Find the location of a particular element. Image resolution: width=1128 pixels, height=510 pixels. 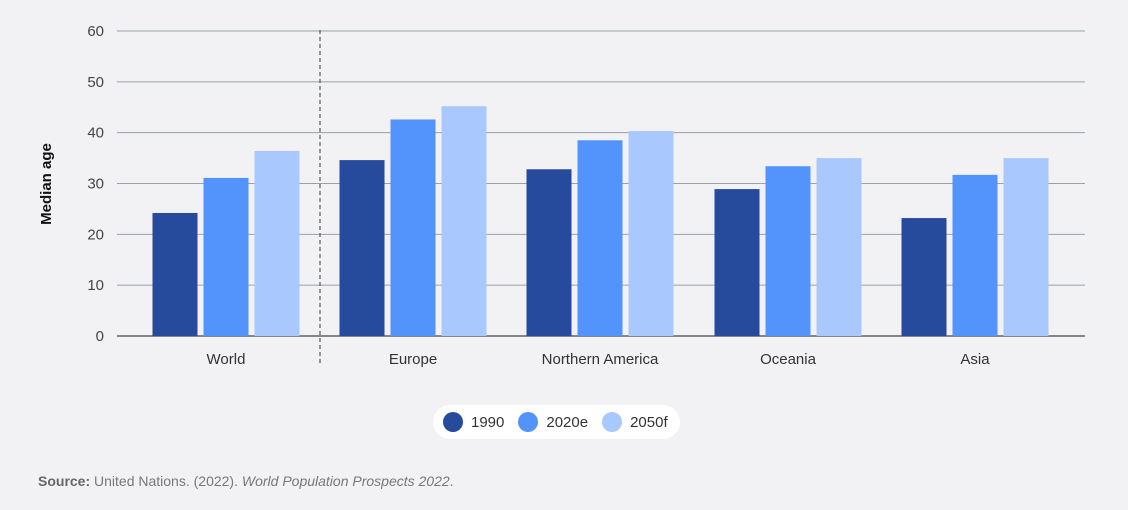

legend-label-1990: 1990 is located at coordinates (488, 422).